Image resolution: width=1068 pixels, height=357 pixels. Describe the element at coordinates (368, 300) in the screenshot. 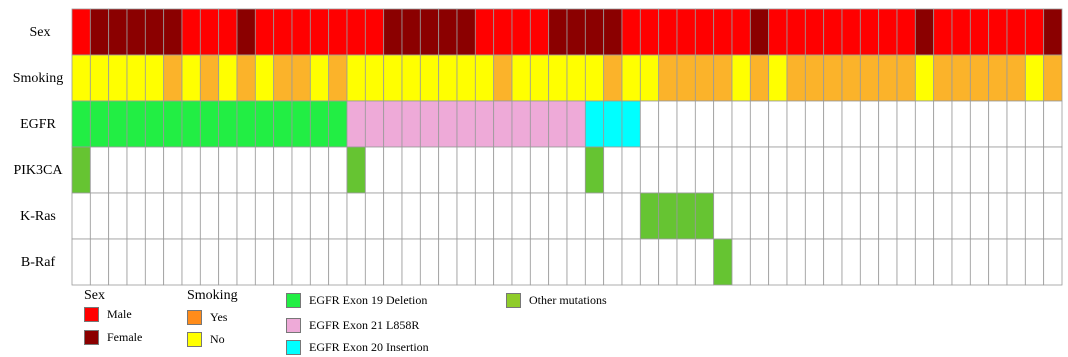

I see `legend-label-exon19: EGFR Exon 19 Deletion` at that location.